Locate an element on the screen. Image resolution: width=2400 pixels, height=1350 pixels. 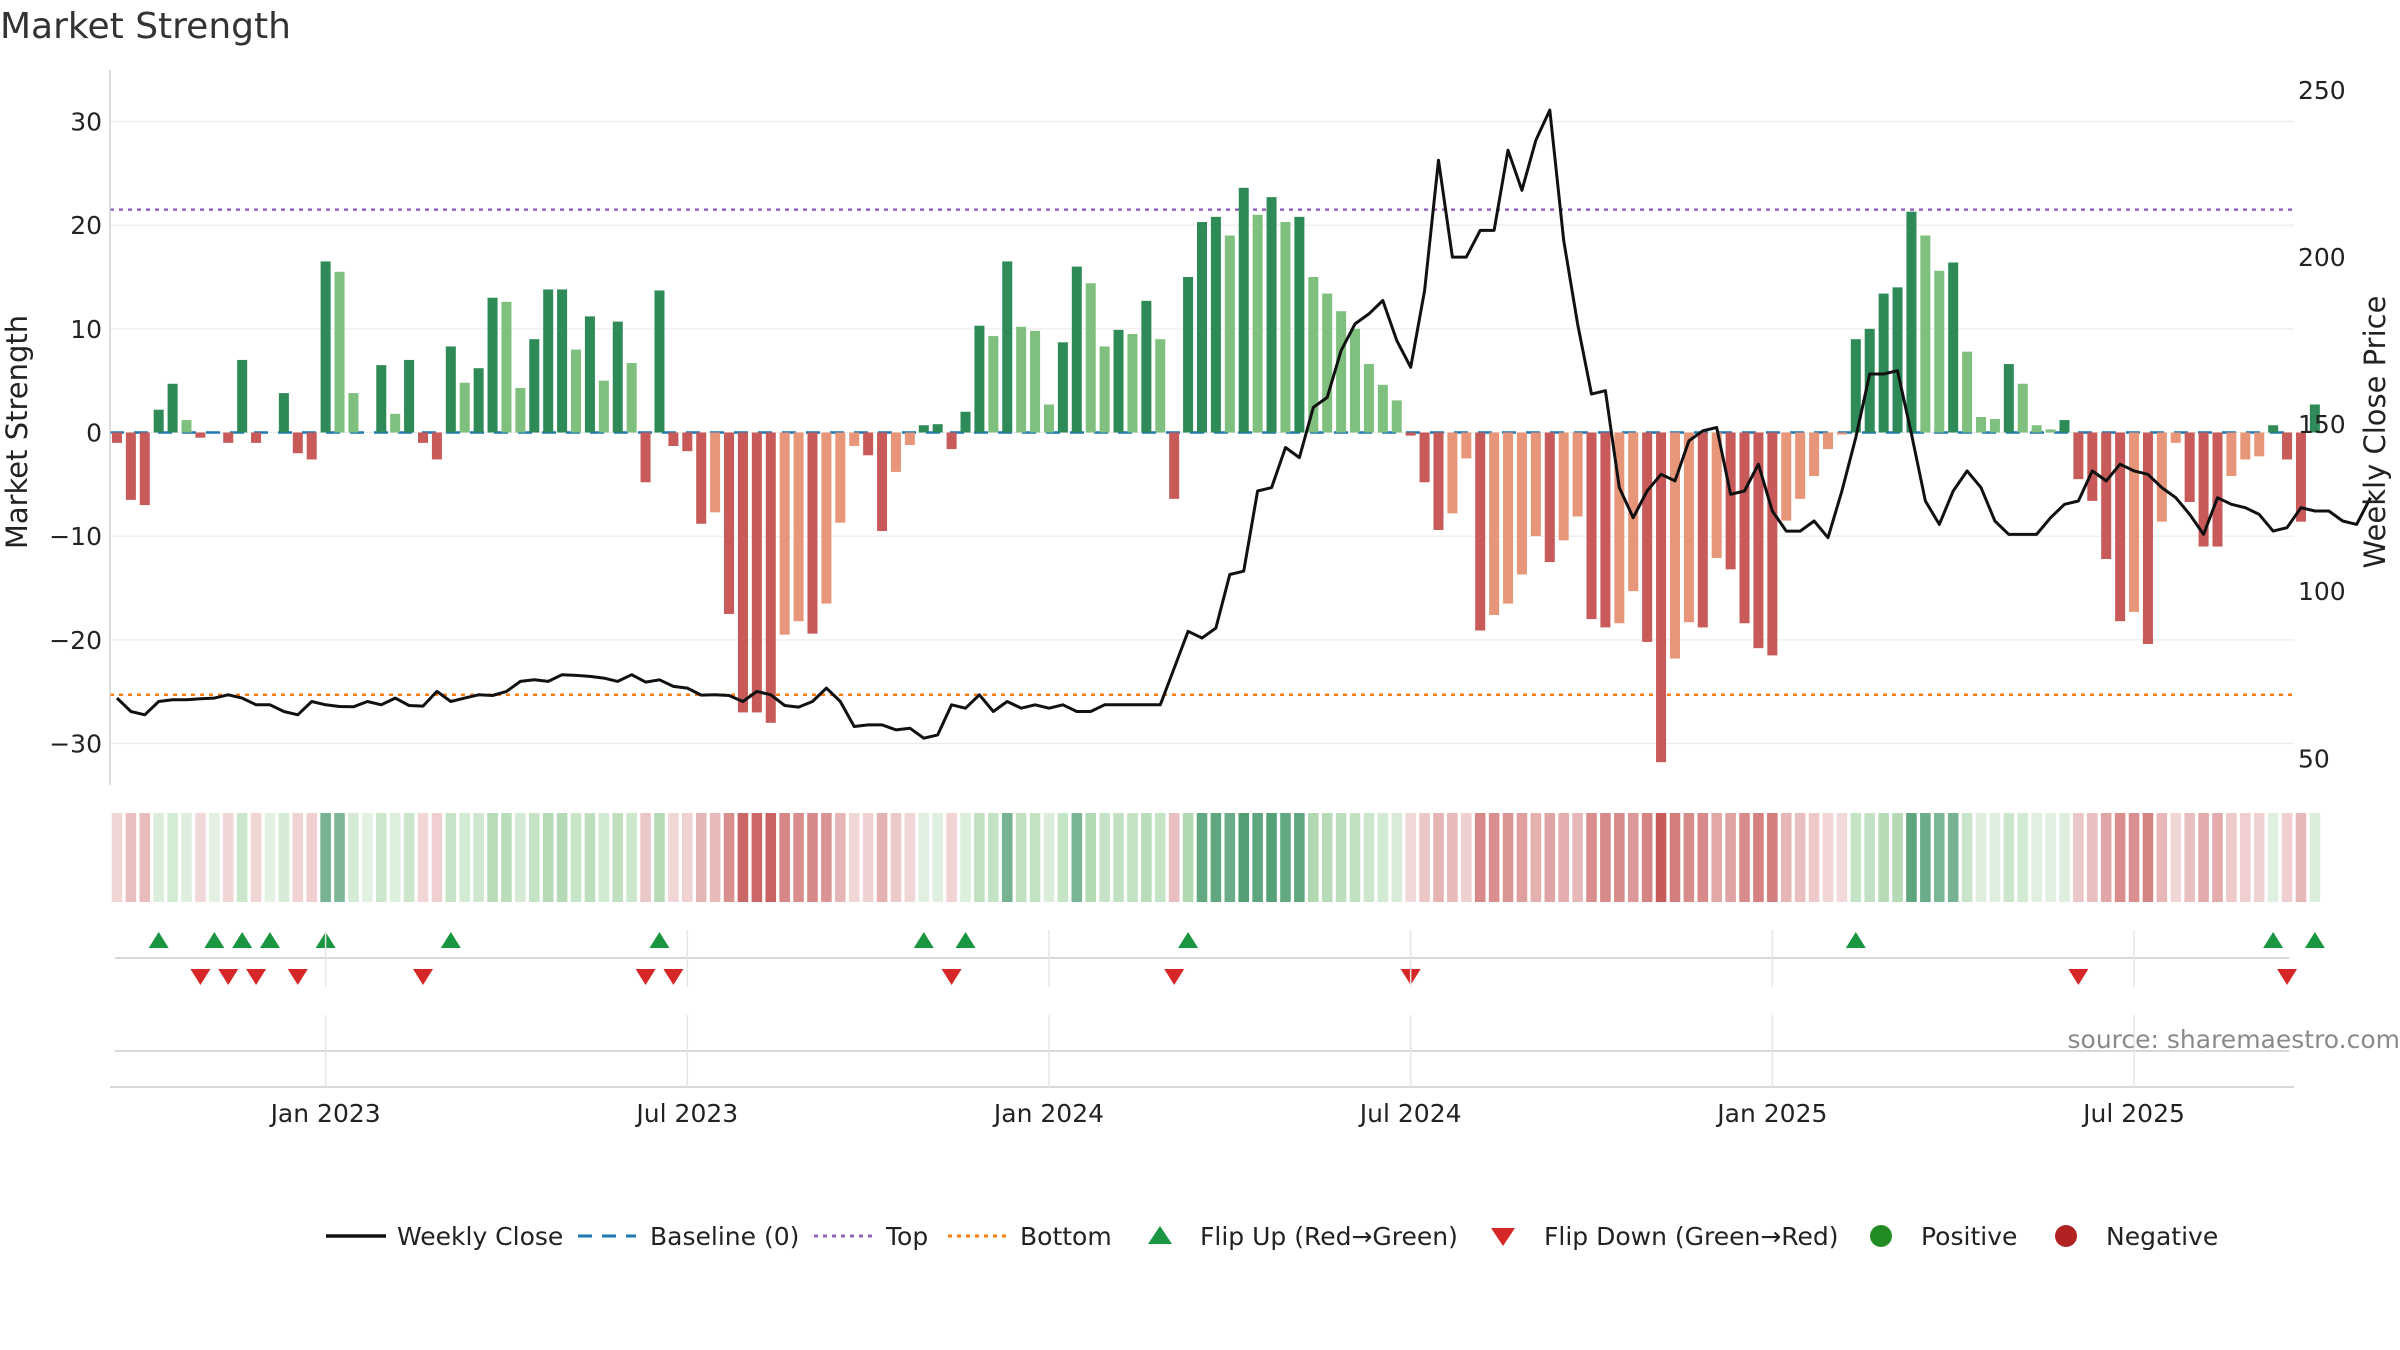
legend-item-positive: Positive is located at coordinates (1943, 1236).